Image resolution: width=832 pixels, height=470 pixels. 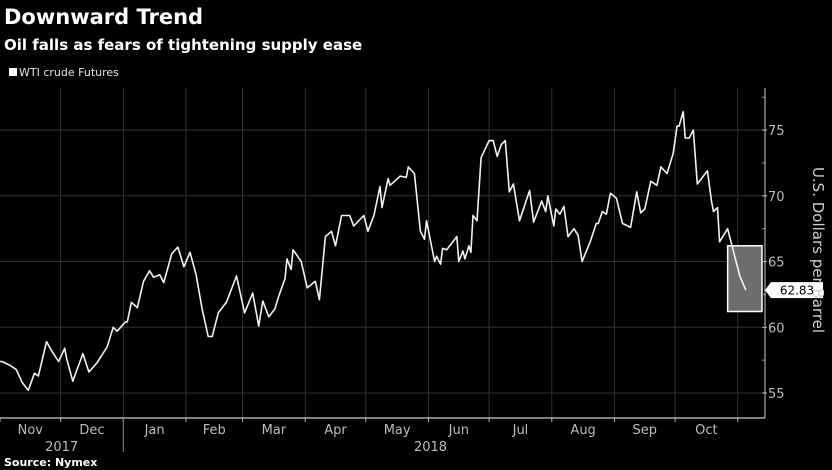 What do you see at coordinates (776, 197) in the screenshot?
I see `y-tick-label: 70` at bounding box center [776, 197].